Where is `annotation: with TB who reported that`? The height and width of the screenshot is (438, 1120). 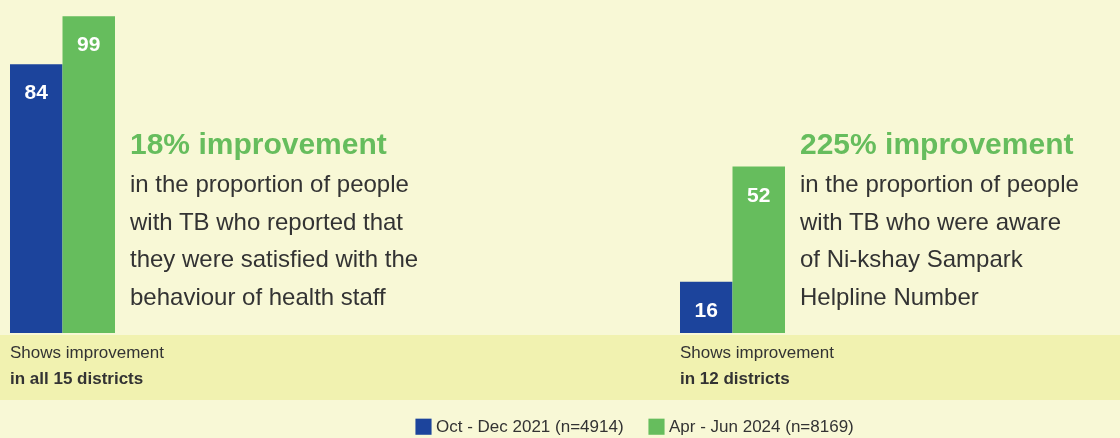
annotation: with TB who reported that is located at coordinates (266, 221).